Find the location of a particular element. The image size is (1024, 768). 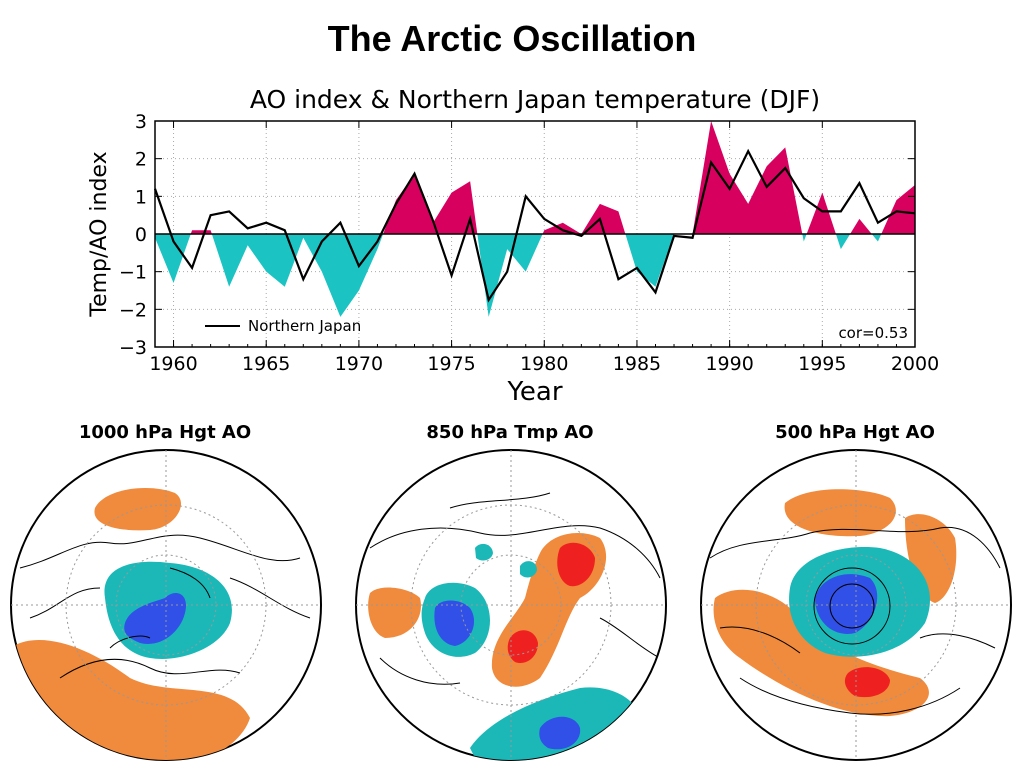

ao-negative-area is located at coordinates (535, 275).